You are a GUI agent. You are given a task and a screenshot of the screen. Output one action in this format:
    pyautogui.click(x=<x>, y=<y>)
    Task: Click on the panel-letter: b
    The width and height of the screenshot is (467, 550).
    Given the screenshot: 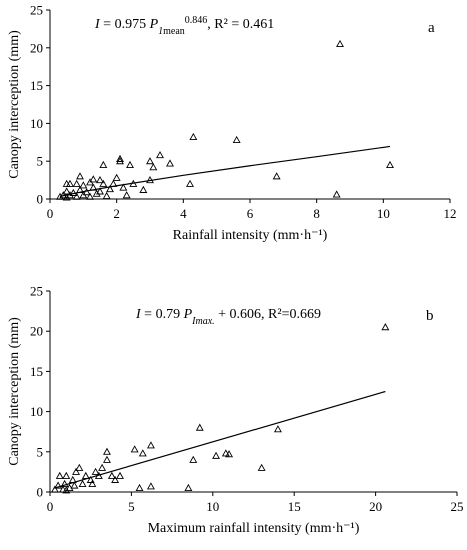 What is the action you would take?
    pyautogui.click(x=430, y=316)
    